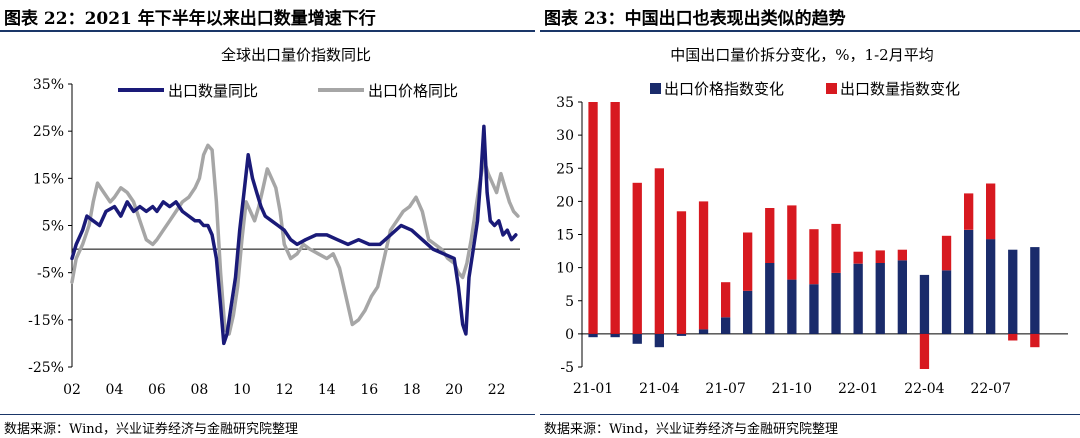  What do you see at coordinates (565, 202) in the screenshot?
I see `y-tick-label: 20` at bounding box center [565, 202].